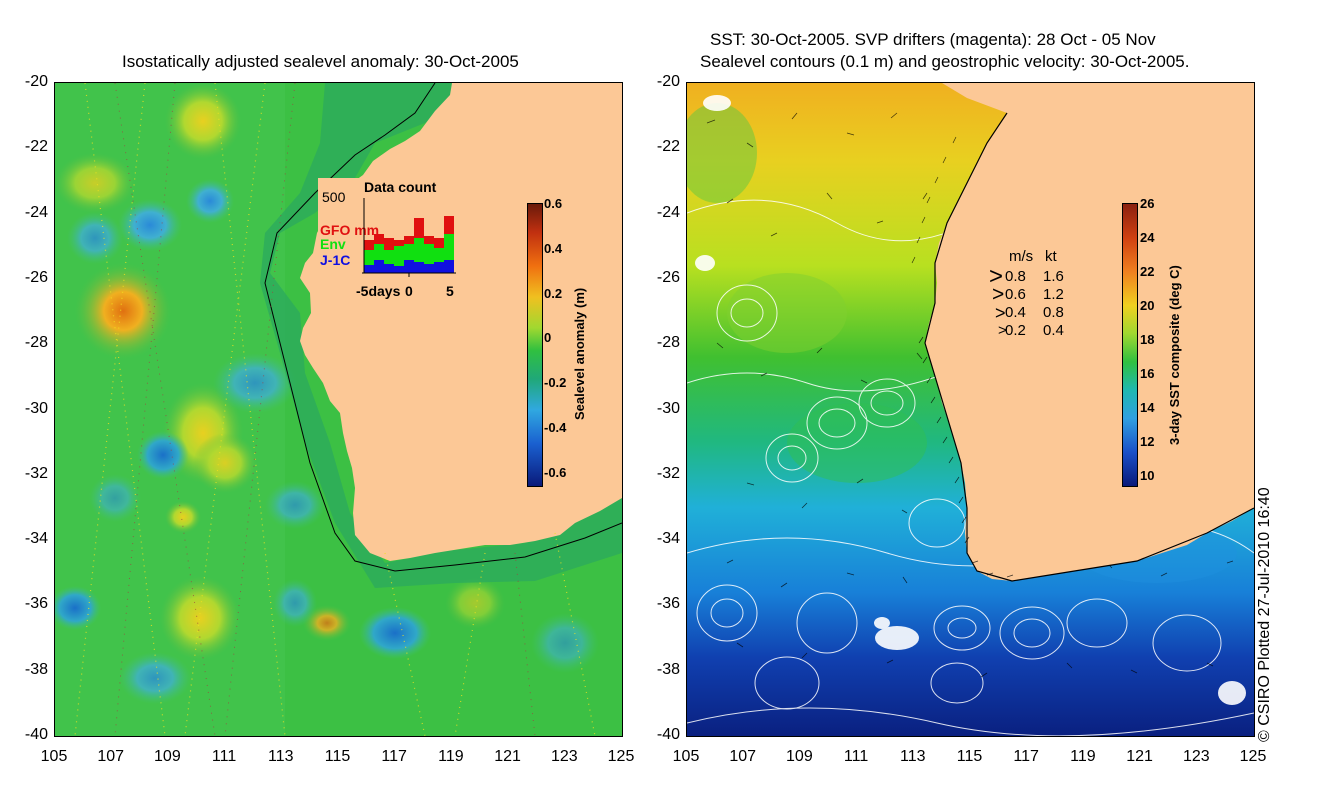 The width and height of the screenshot is (1320, 810). I want to click on colorbar-tick-label: 0.6, so click(553, 203).